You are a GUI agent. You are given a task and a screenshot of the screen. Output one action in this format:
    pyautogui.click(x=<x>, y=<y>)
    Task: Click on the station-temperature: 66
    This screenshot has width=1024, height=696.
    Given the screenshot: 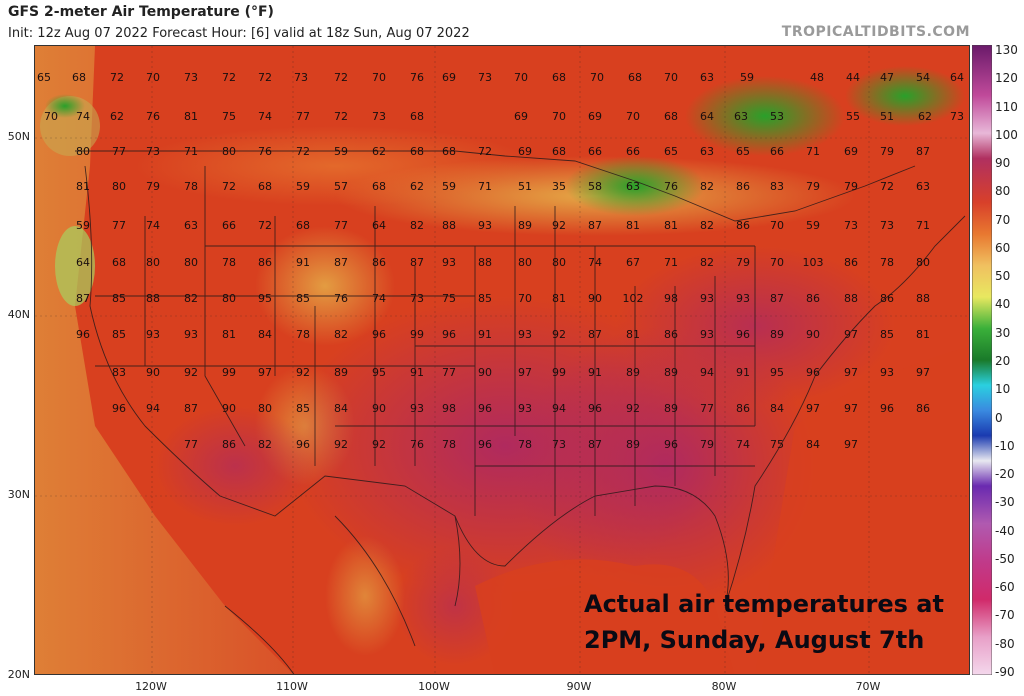 What is the action you would take?
    pyautogui.click(x=777, y=151)
    